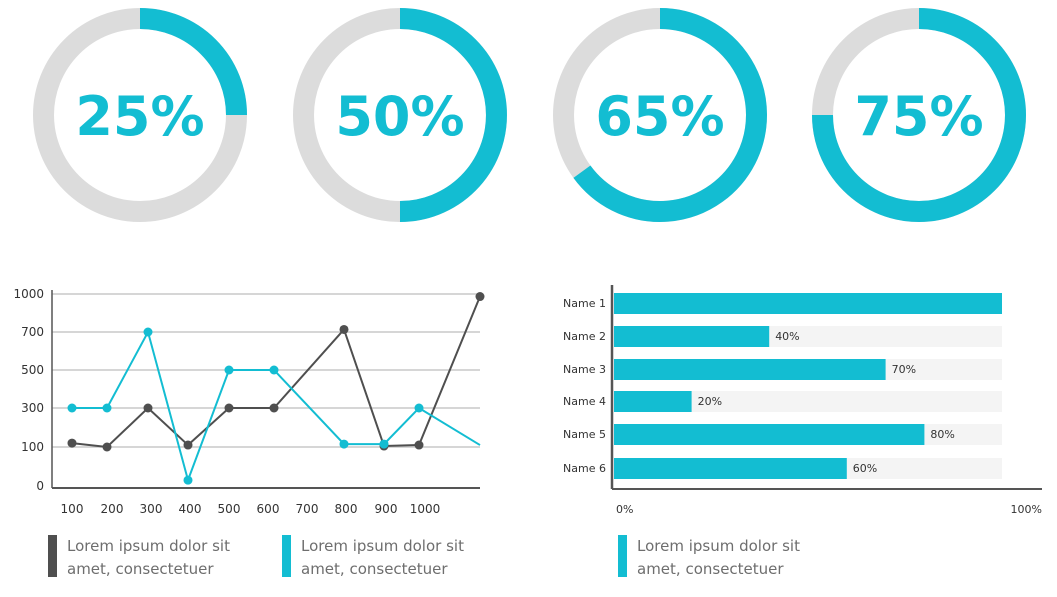 The height and width of the screenshot is (597, 1057). What do you see at coordinates (659, 116) in the screenshot?
I see `donut-percent-label: 65%` at bounding box center [659, 116].